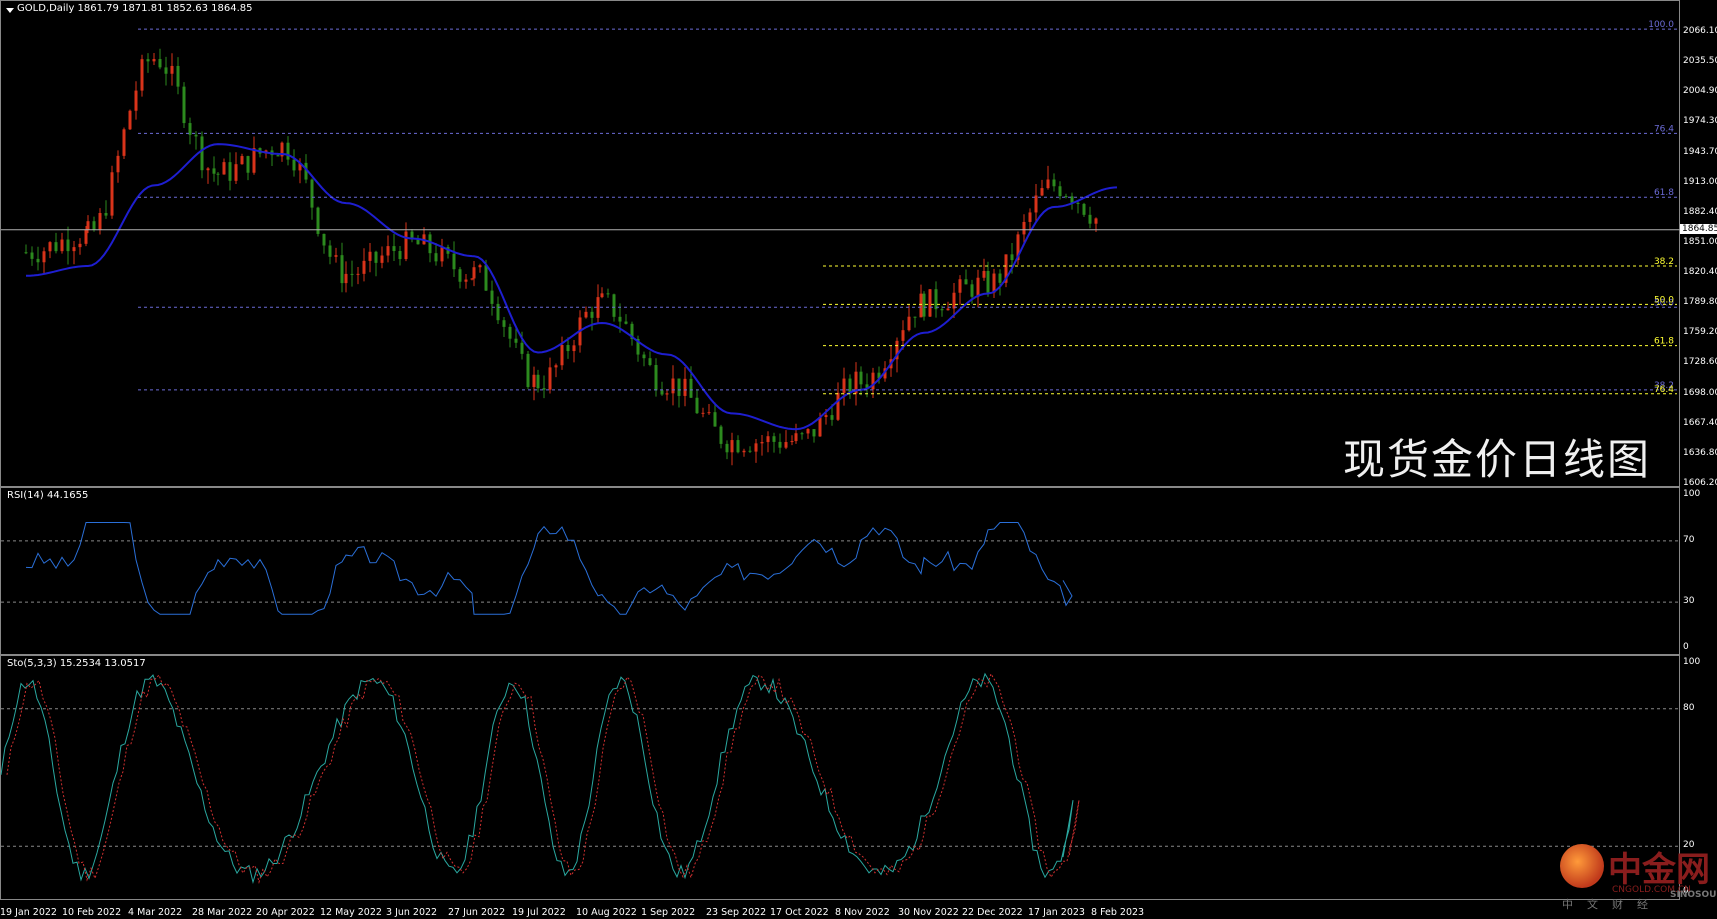  Describe the element at coordinates (76, 663) in the screenshot. I see `sto-pane-title: Sto(5,3,3) 15.2534 13.0517` at that location.